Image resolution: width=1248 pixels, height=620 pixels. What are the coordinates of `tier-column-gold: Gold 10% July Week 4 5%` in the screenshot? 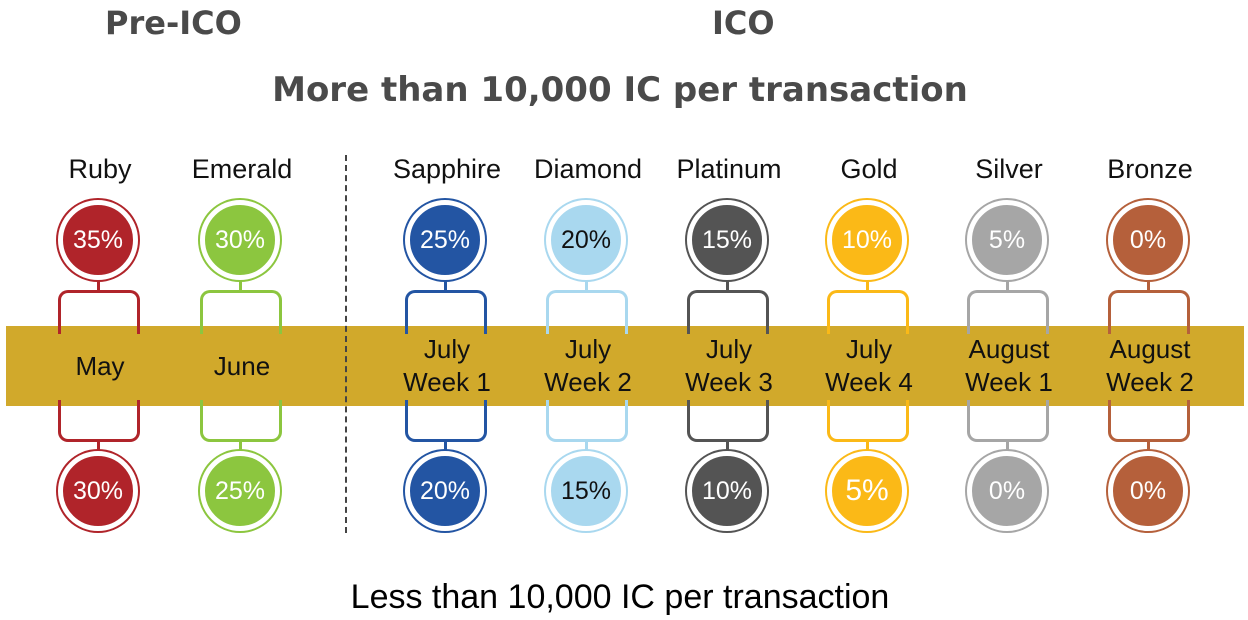 It's located at (869, 310).